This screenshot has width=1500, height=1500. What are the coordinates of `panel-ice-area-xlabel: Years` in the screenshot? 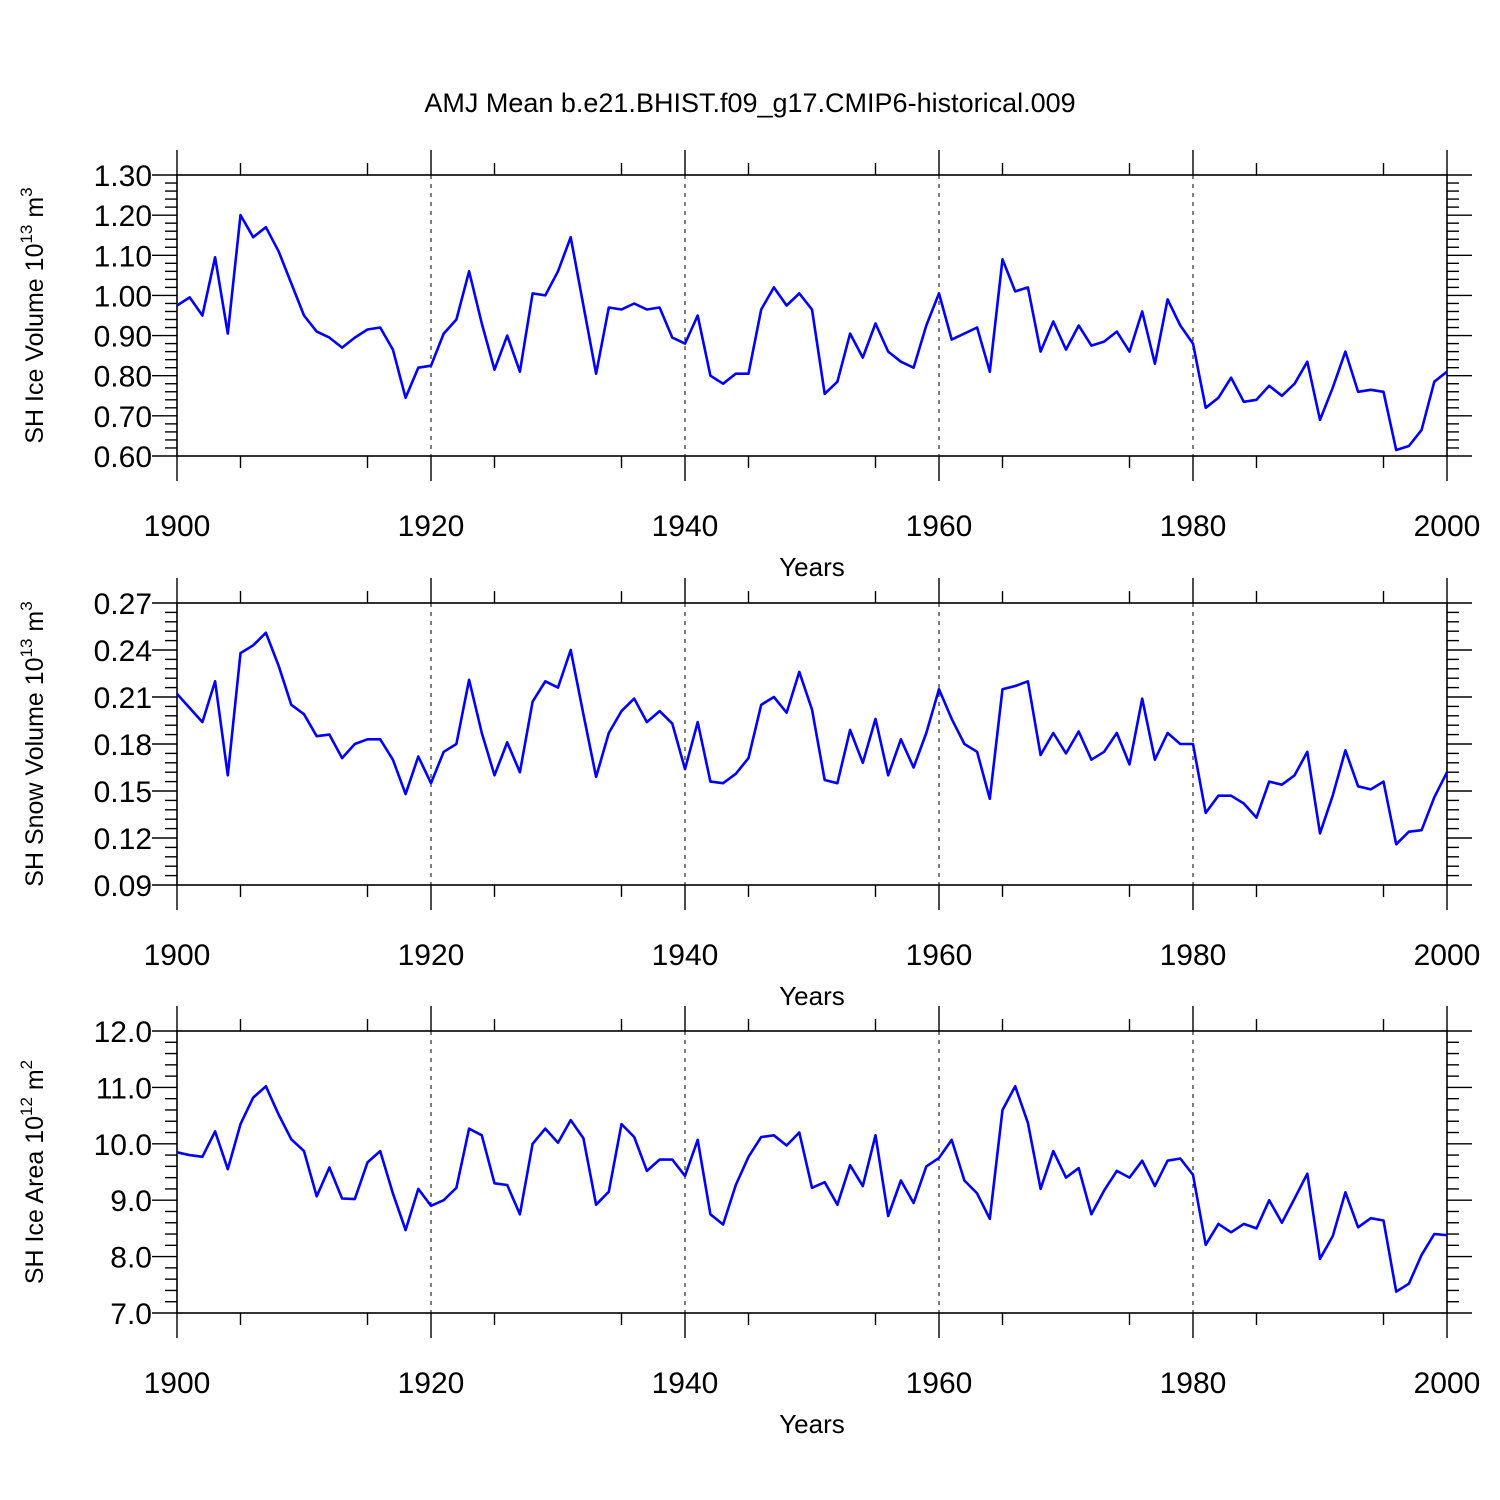 It's located at (812, 1424).